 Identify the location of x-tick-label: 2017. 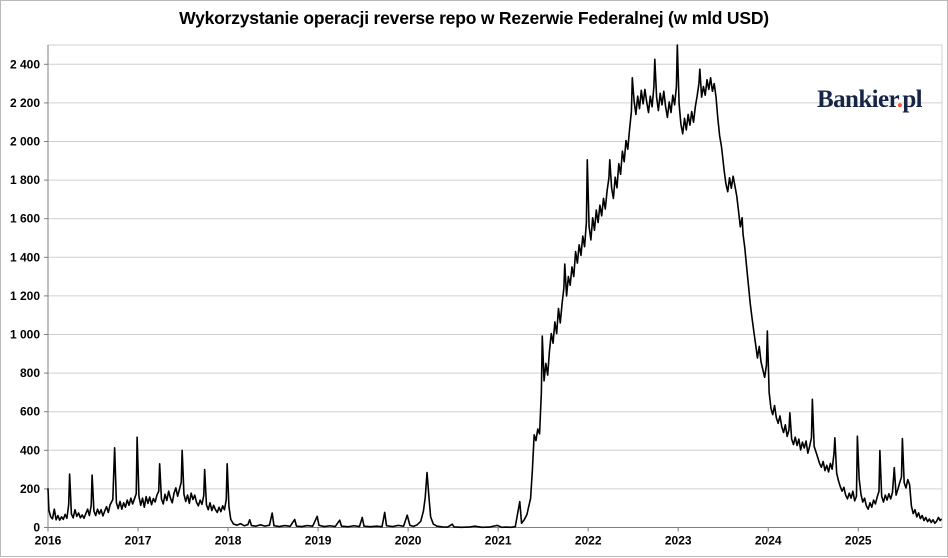
(138, 541).